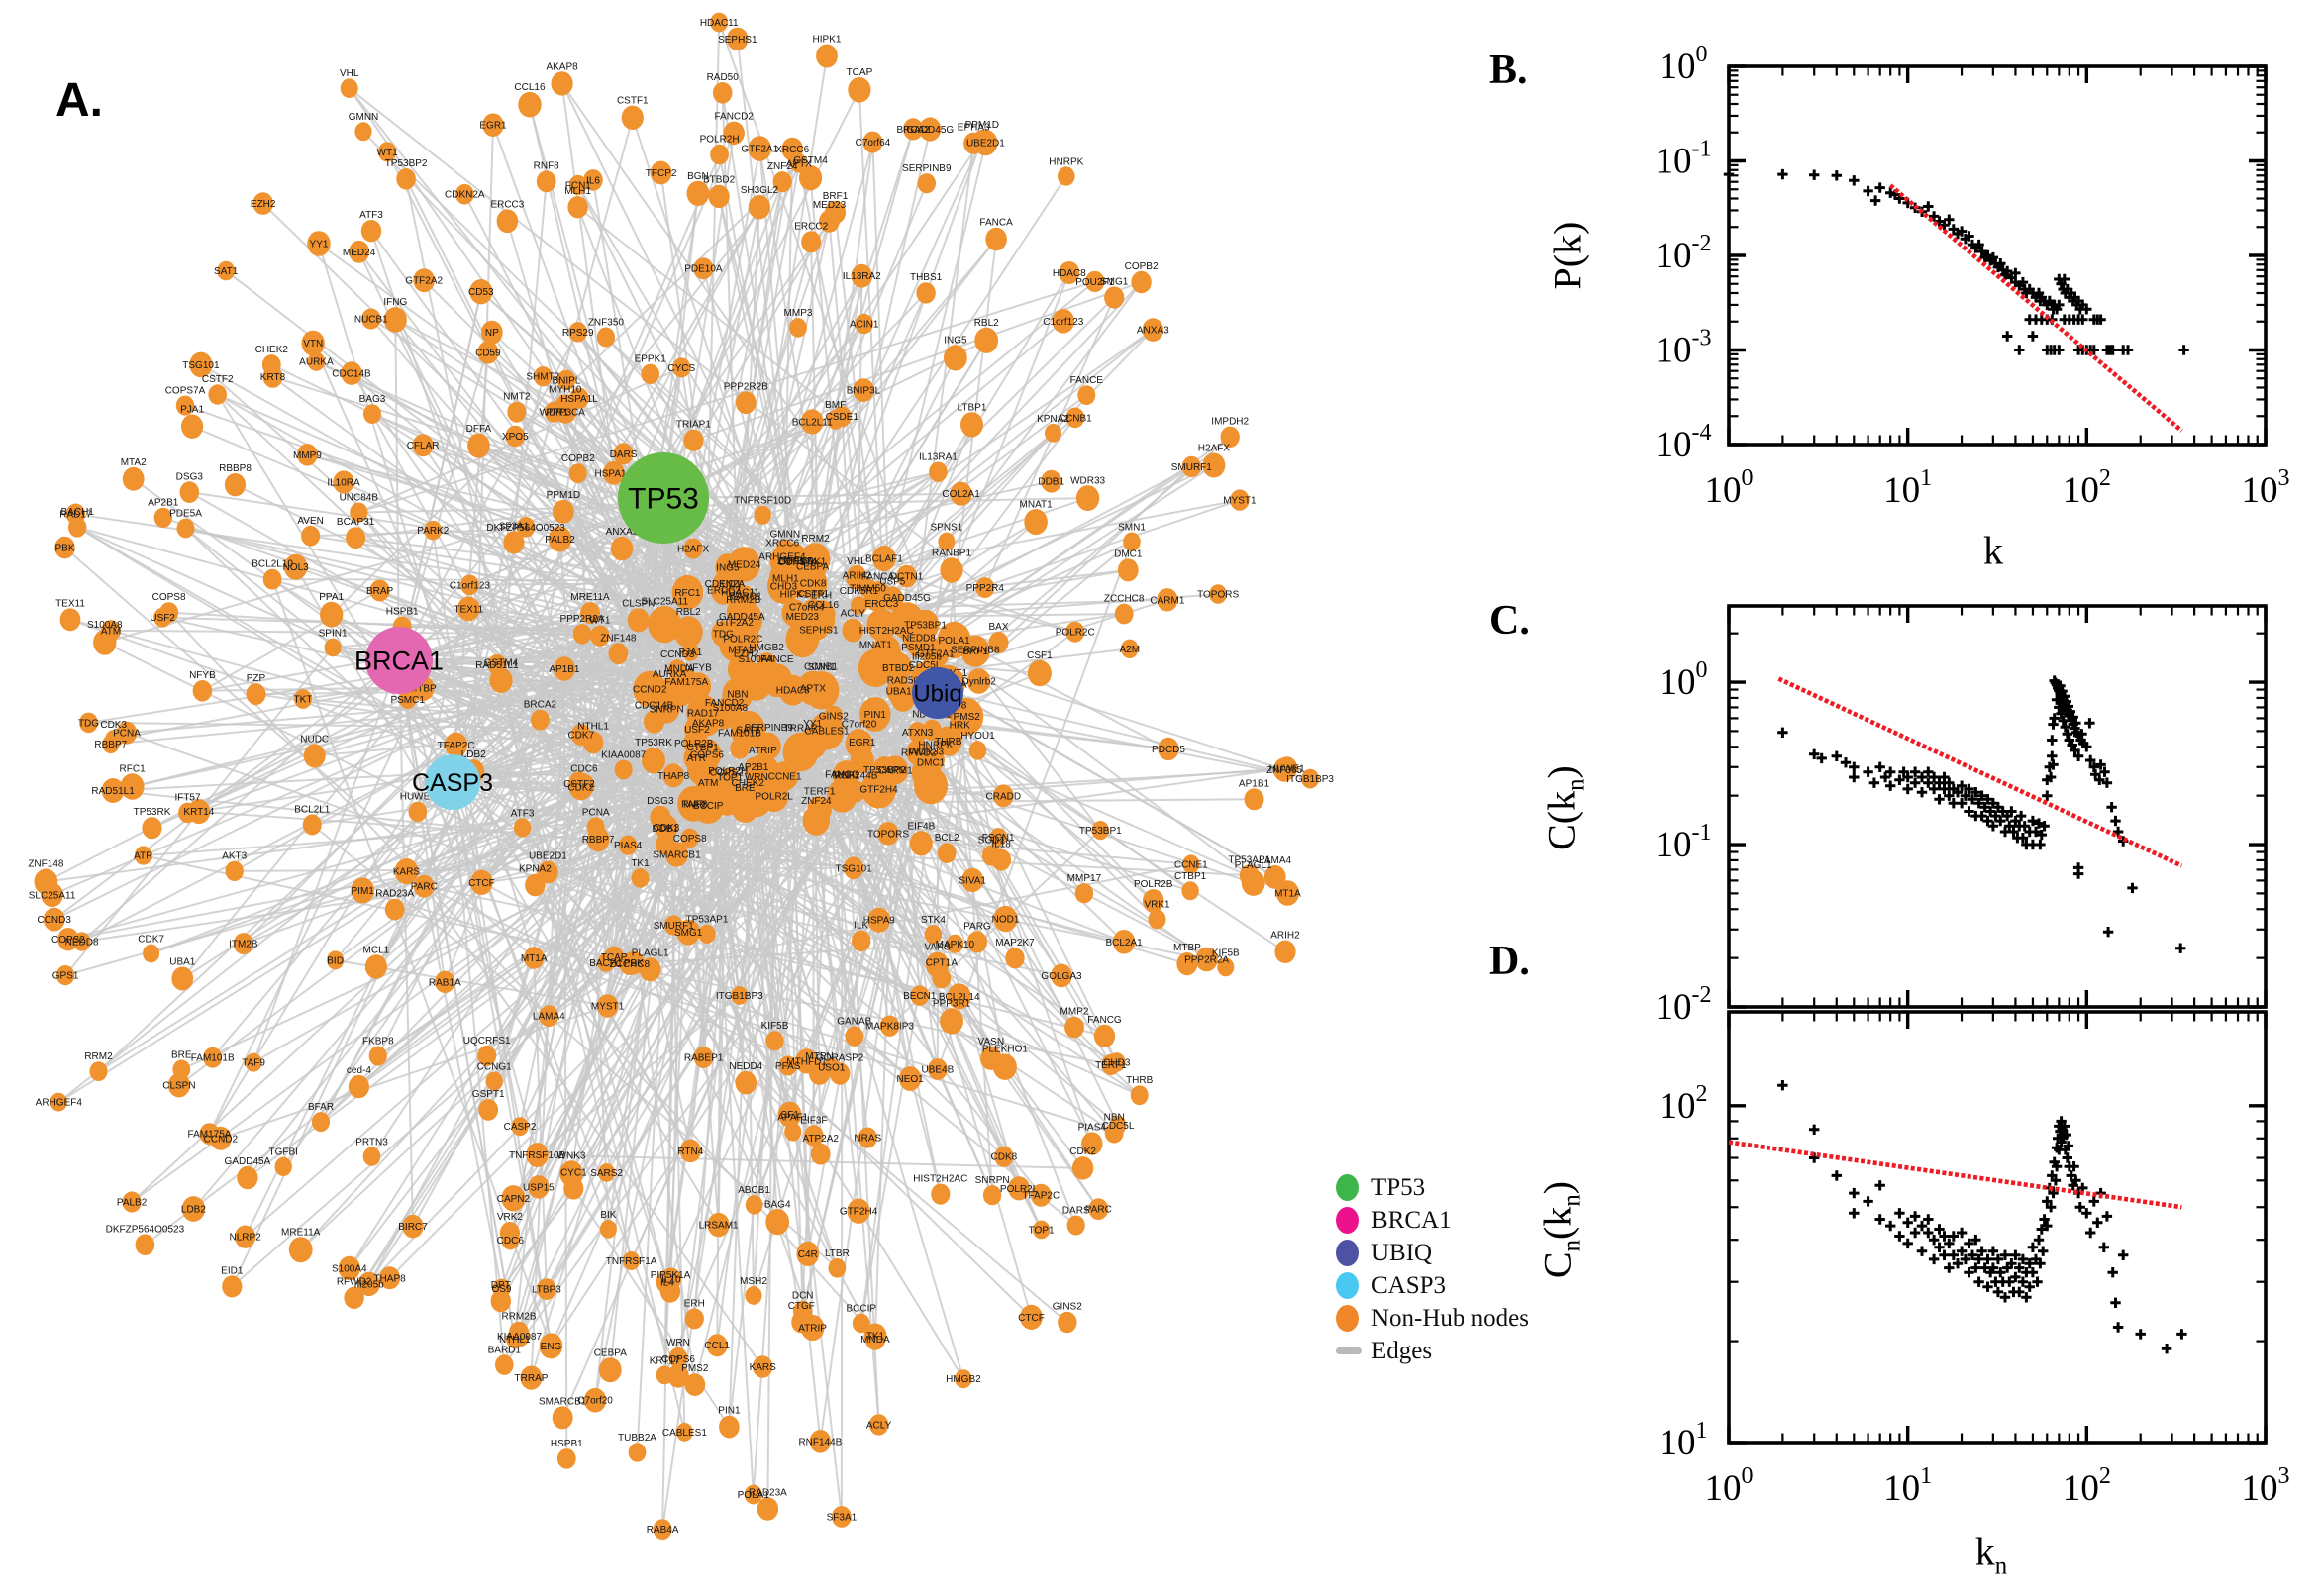 This screenshot has width=2323, height=1596. Describe the element at coordinates (566, 381) in the screenshot. I see `svg-text: BNIPL` at that location.